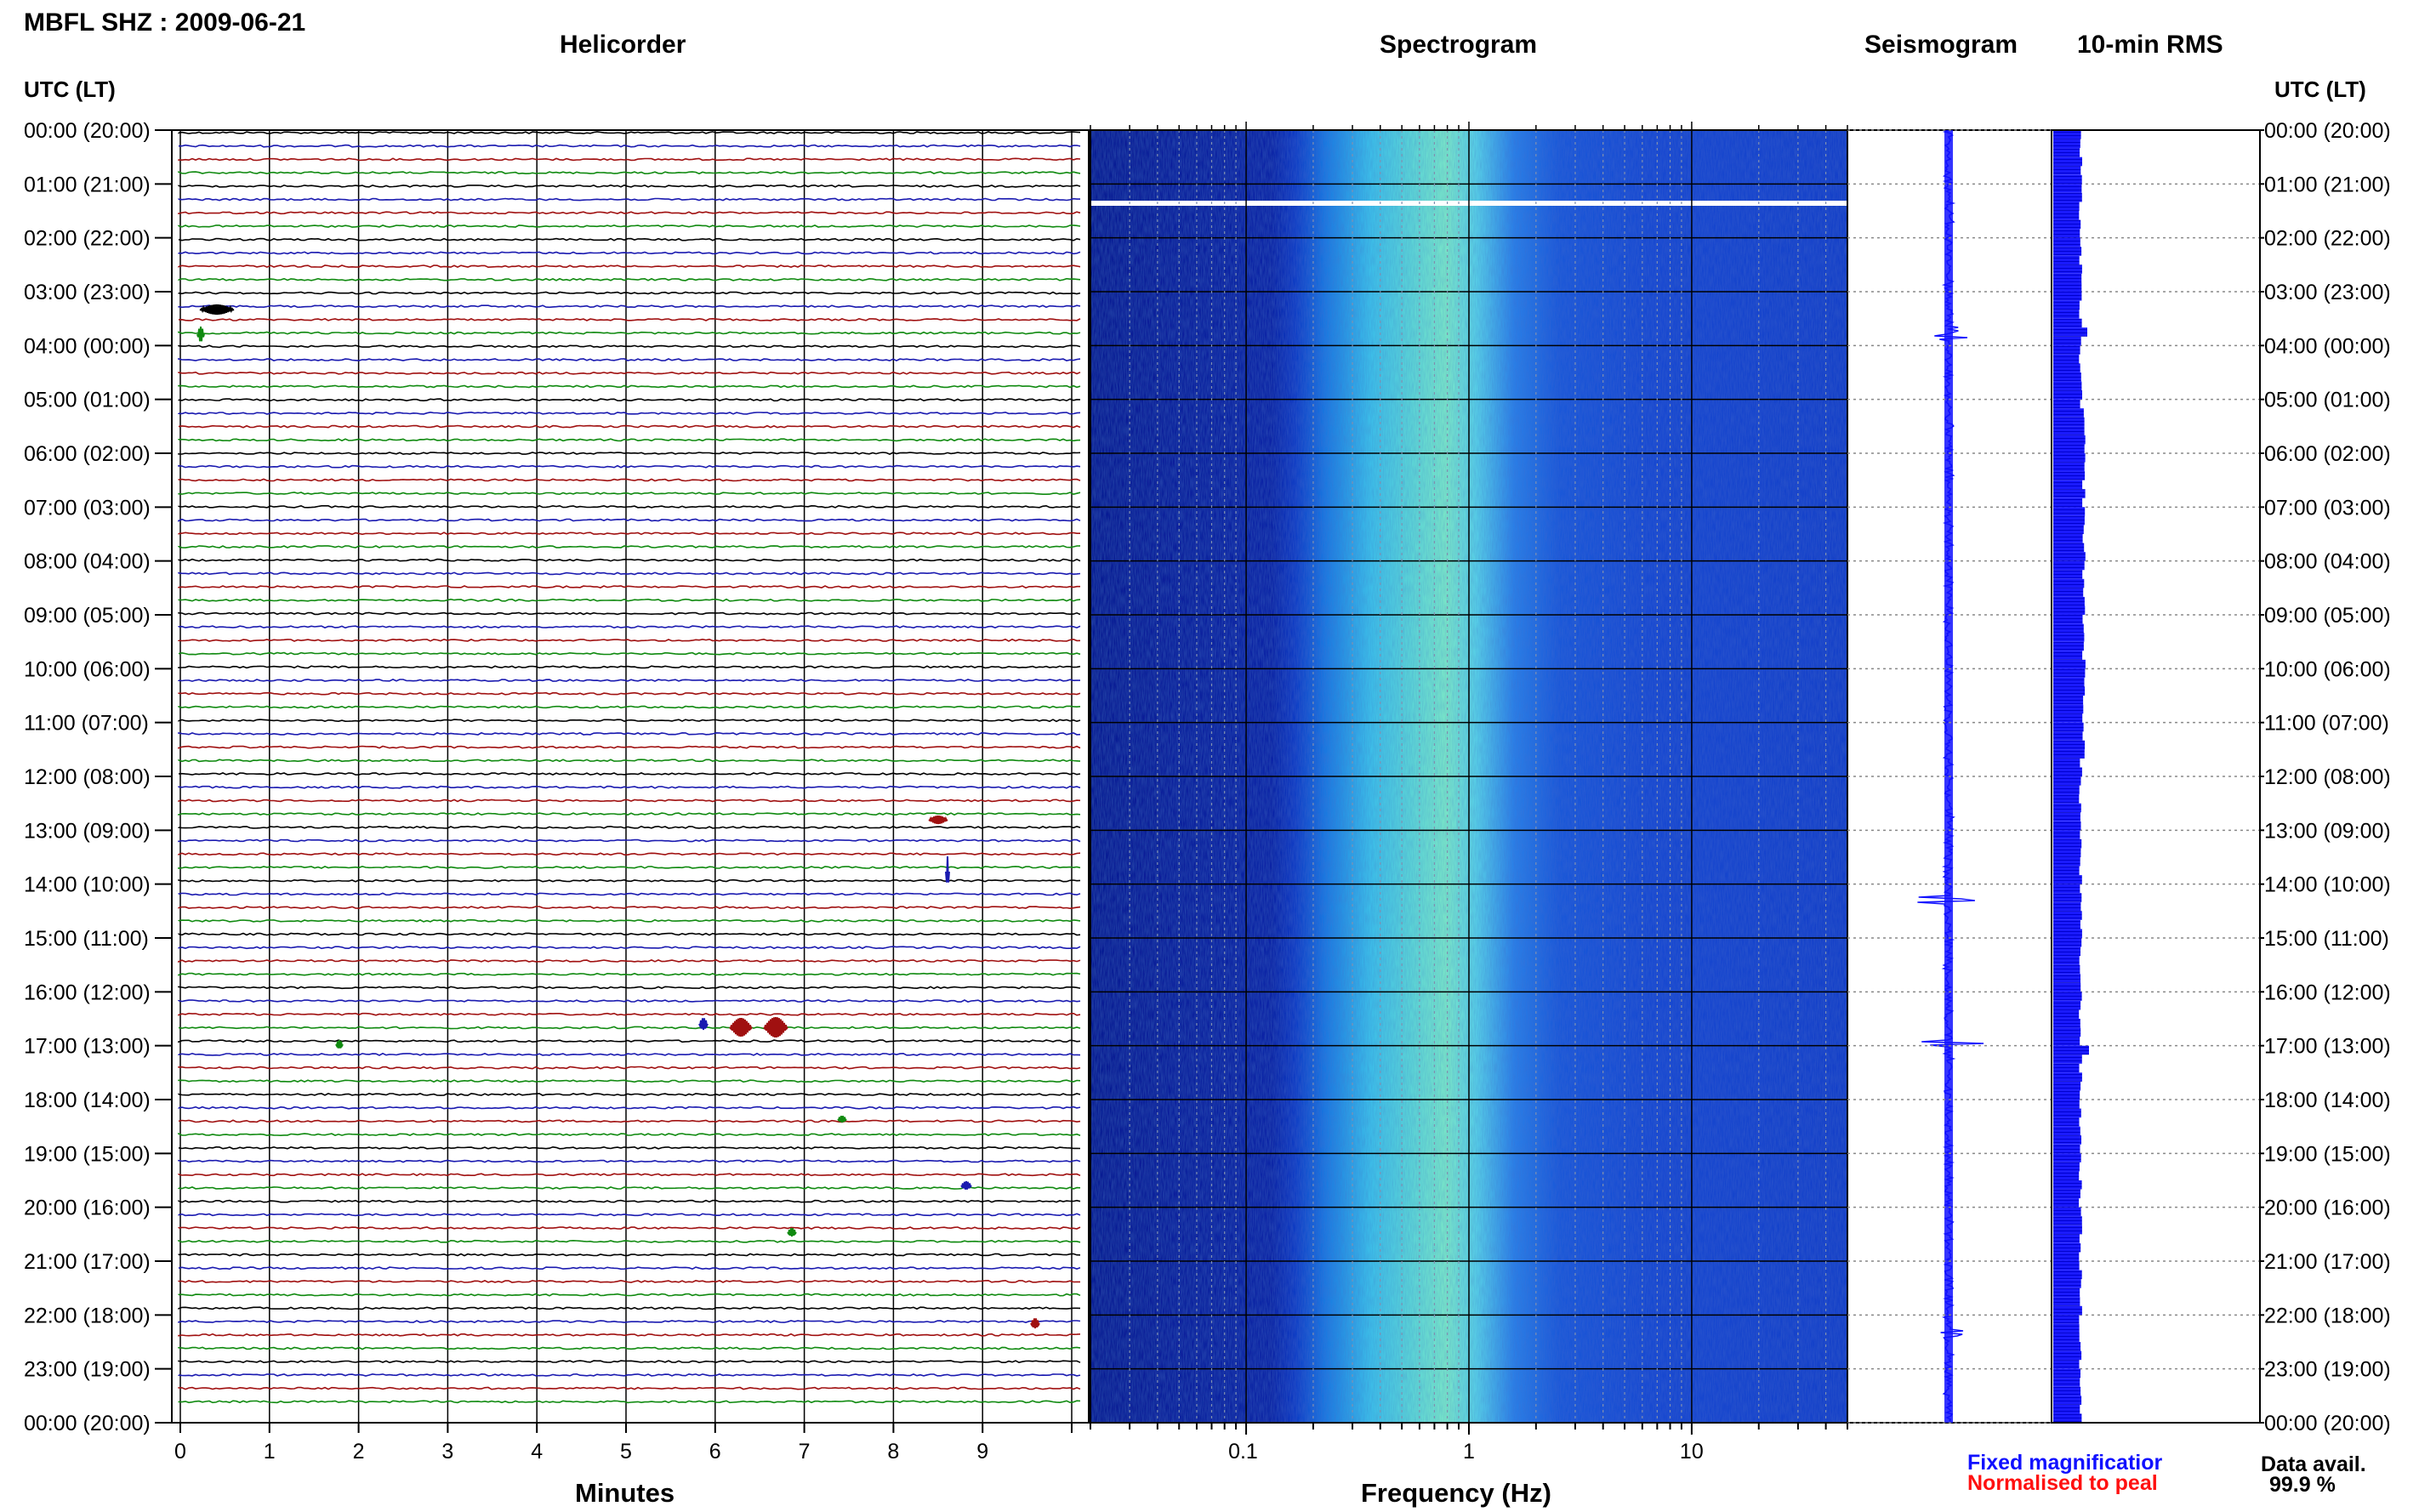  Describe the element at coordinates (1941, 45) in the screenshot. I see `seismogram-title: Seismogram` at that location.